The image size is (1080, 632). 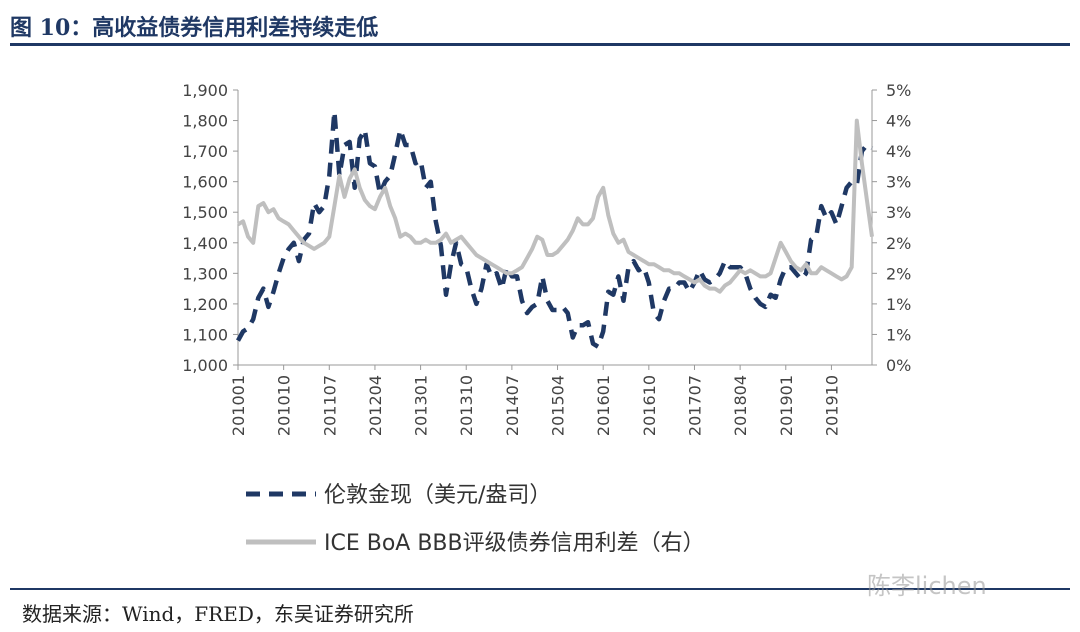 I want to click on right-tick-label: 5%, so click(x=898, y=90).